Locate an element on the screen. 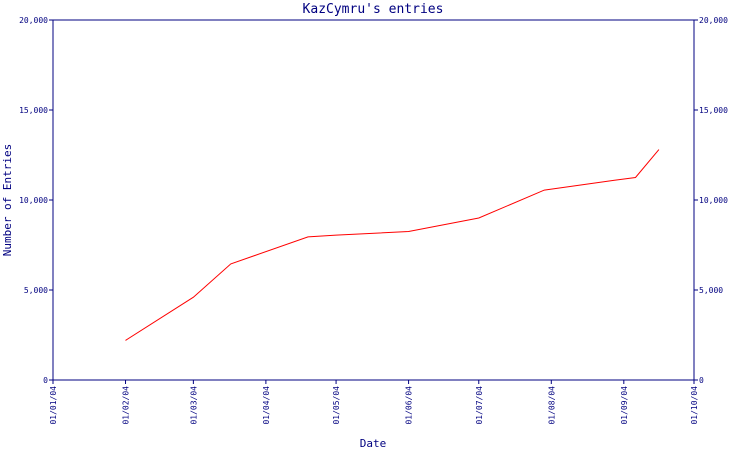  y-tick-label-left: 0 is located at coordinates (45, 380).